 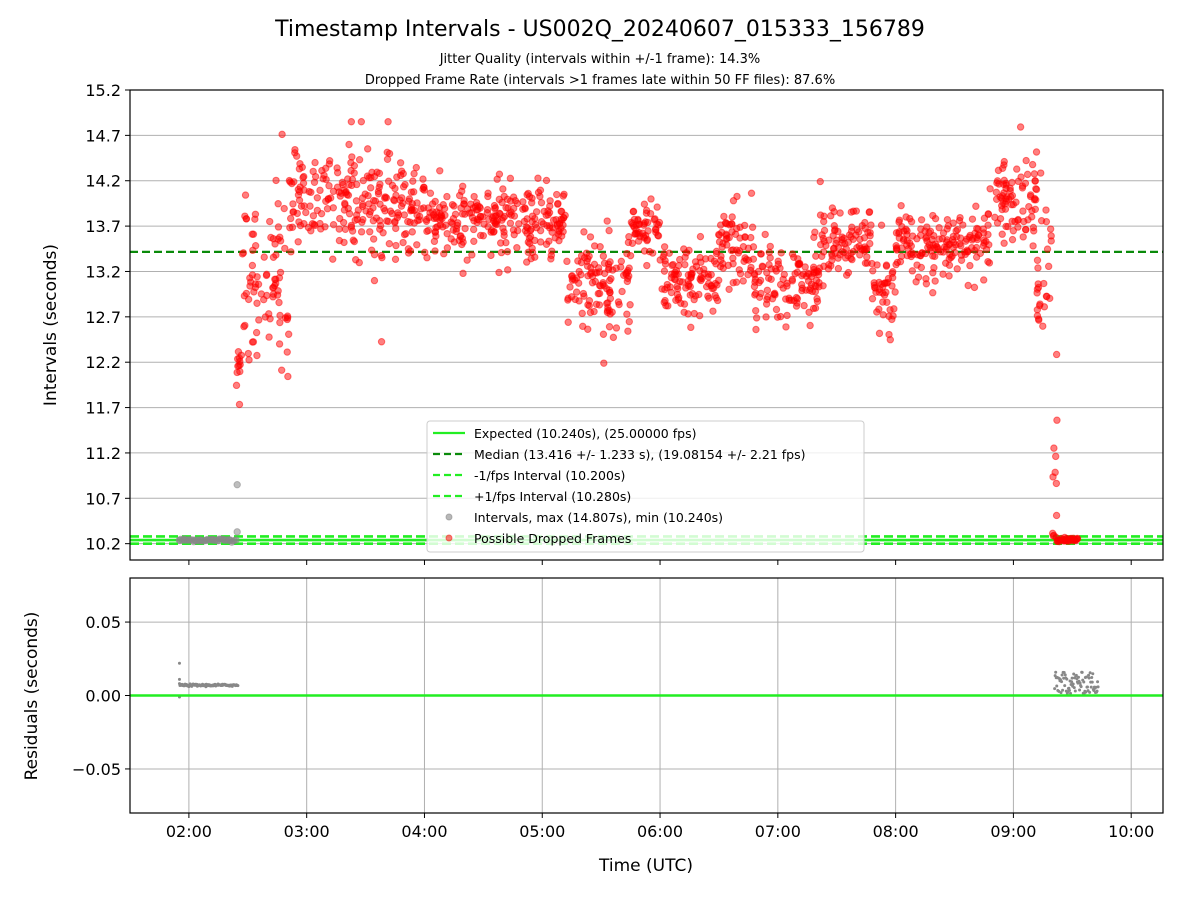 What do you see at coordinates (237, 532) in the screenshot?
I see `interval-point` at bounding box center [237, 532].